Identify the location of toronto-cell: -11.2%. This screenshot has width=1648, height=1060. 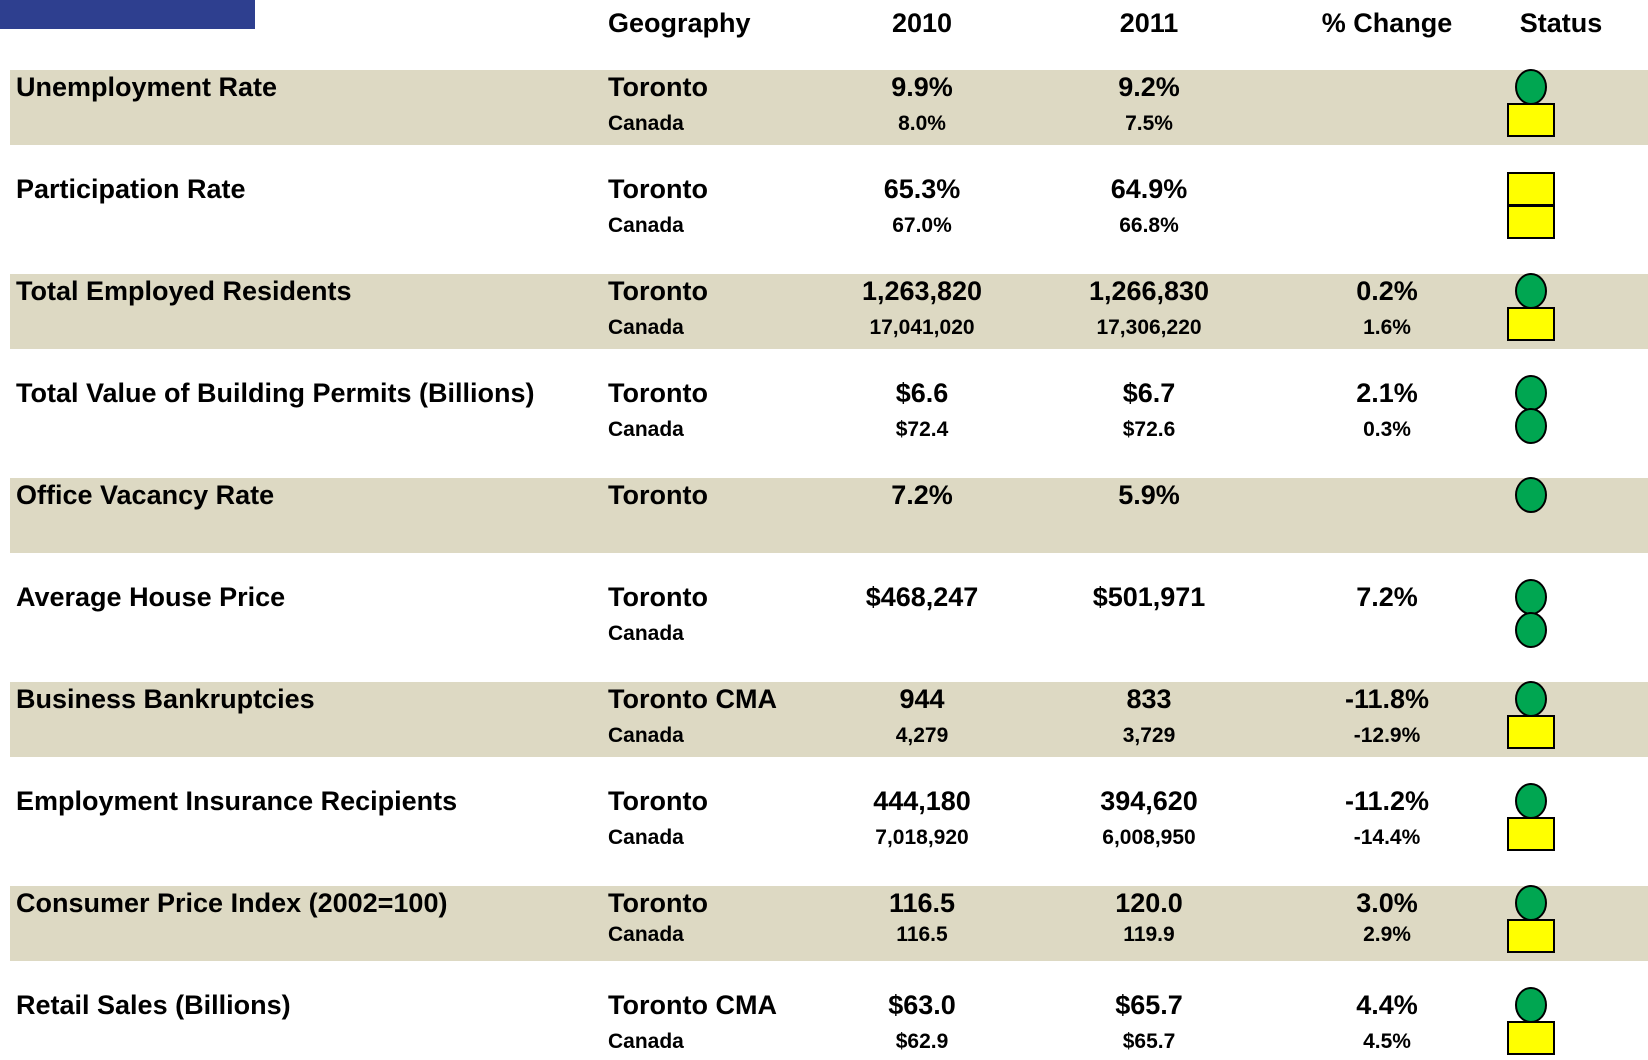
(1387, 801).